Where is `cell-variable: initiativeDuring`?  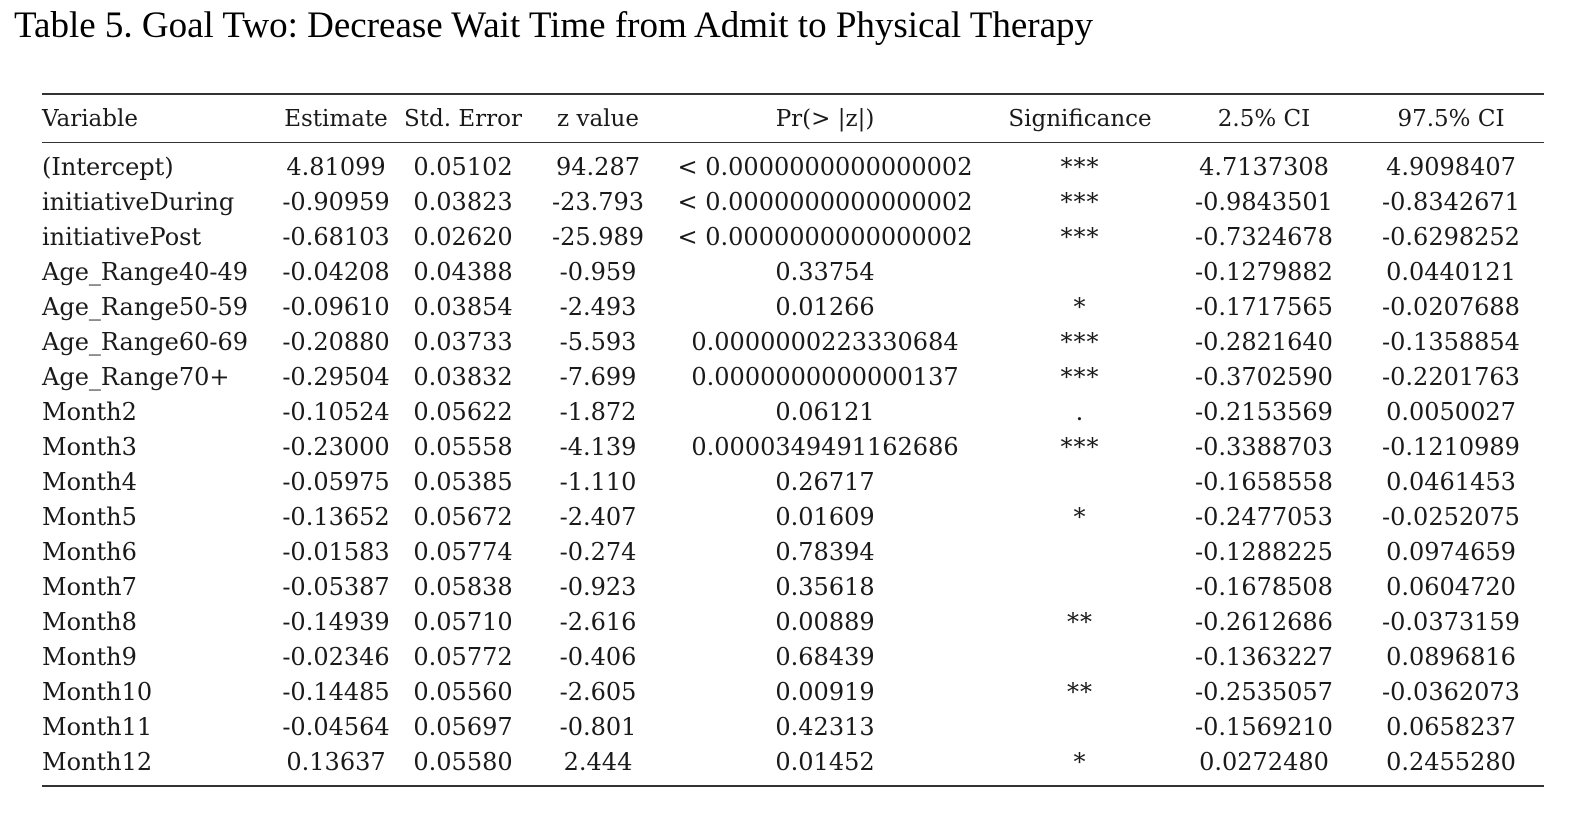 cell-variable: initiativeDuring is located at coordinates (138, 201).